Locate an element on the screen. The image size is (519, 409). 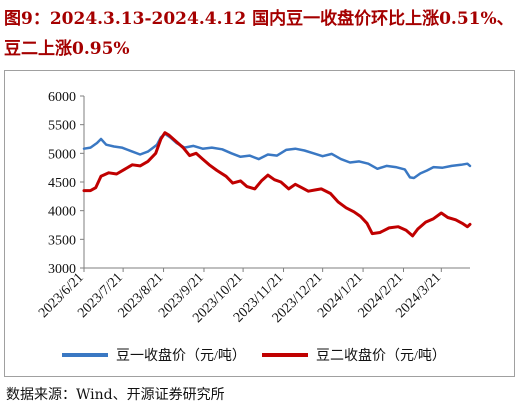
y-tick-label: 3500 is located at coordinates (62, 240).